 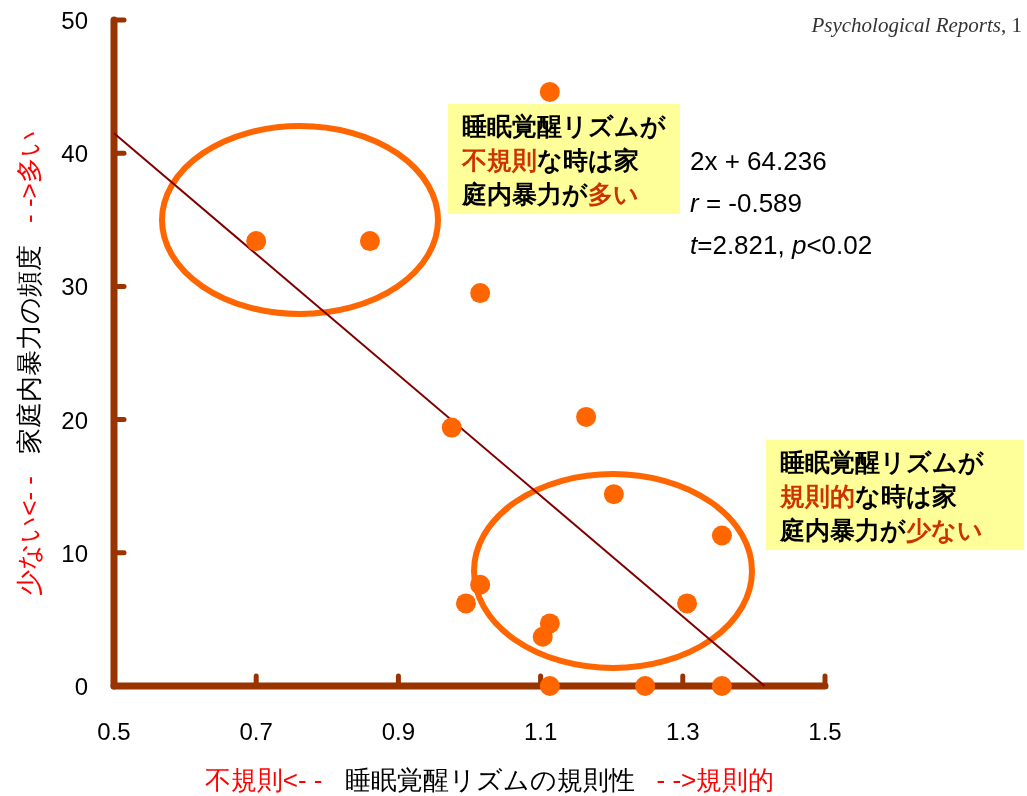 What do you see at coordinates (944, 530) in the screenshot?
I see `text: 少ない` at bounding box center [944, 530].